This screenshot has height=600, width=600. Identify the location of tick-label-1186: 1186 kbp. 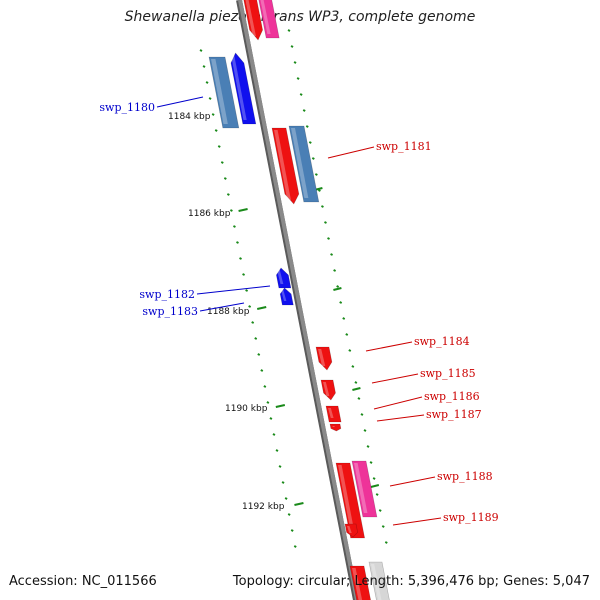
(209, 214).